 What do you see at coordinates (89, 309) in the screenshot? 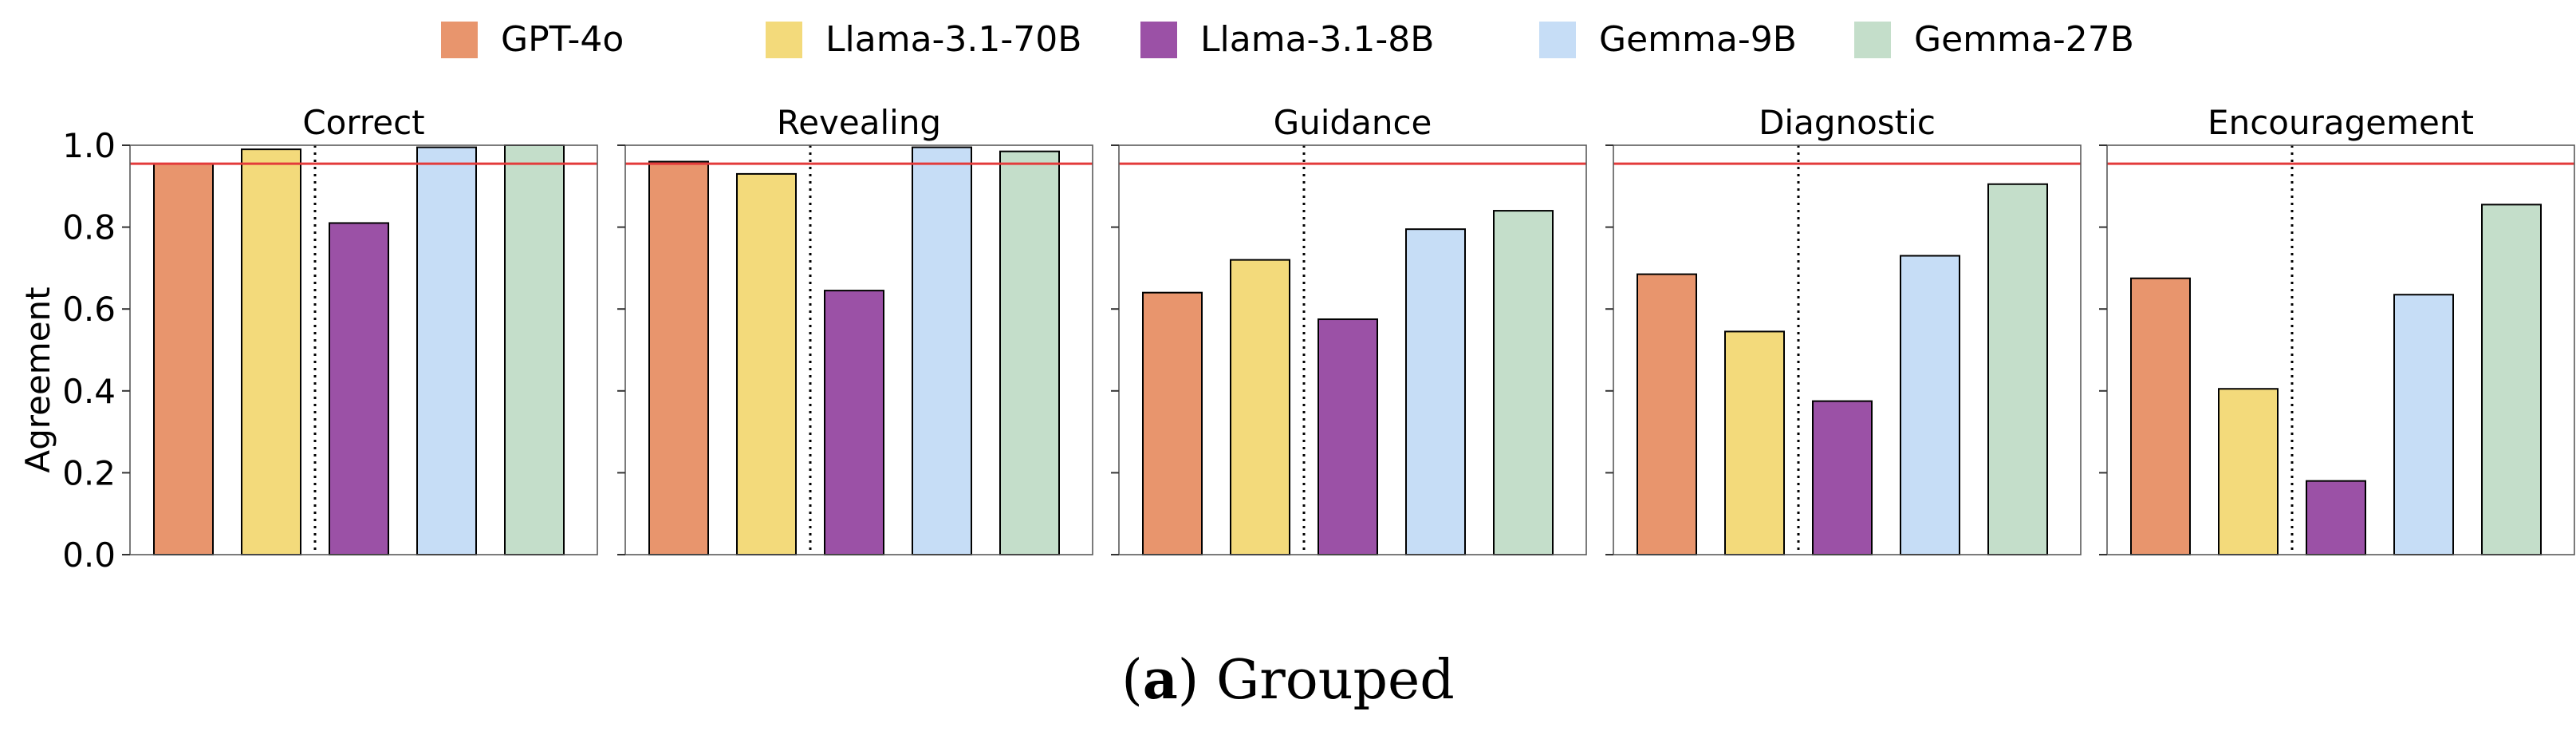
I see `y-tick-label: 0.6` at bounding box center [89, 309].